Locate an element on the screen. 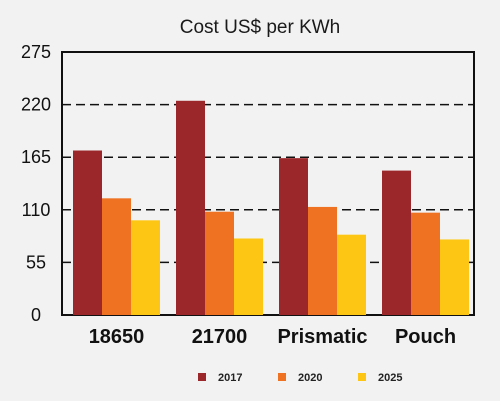 The image size is (500, 401). y-tick-label: 55 is located at coordinates (36, 262).